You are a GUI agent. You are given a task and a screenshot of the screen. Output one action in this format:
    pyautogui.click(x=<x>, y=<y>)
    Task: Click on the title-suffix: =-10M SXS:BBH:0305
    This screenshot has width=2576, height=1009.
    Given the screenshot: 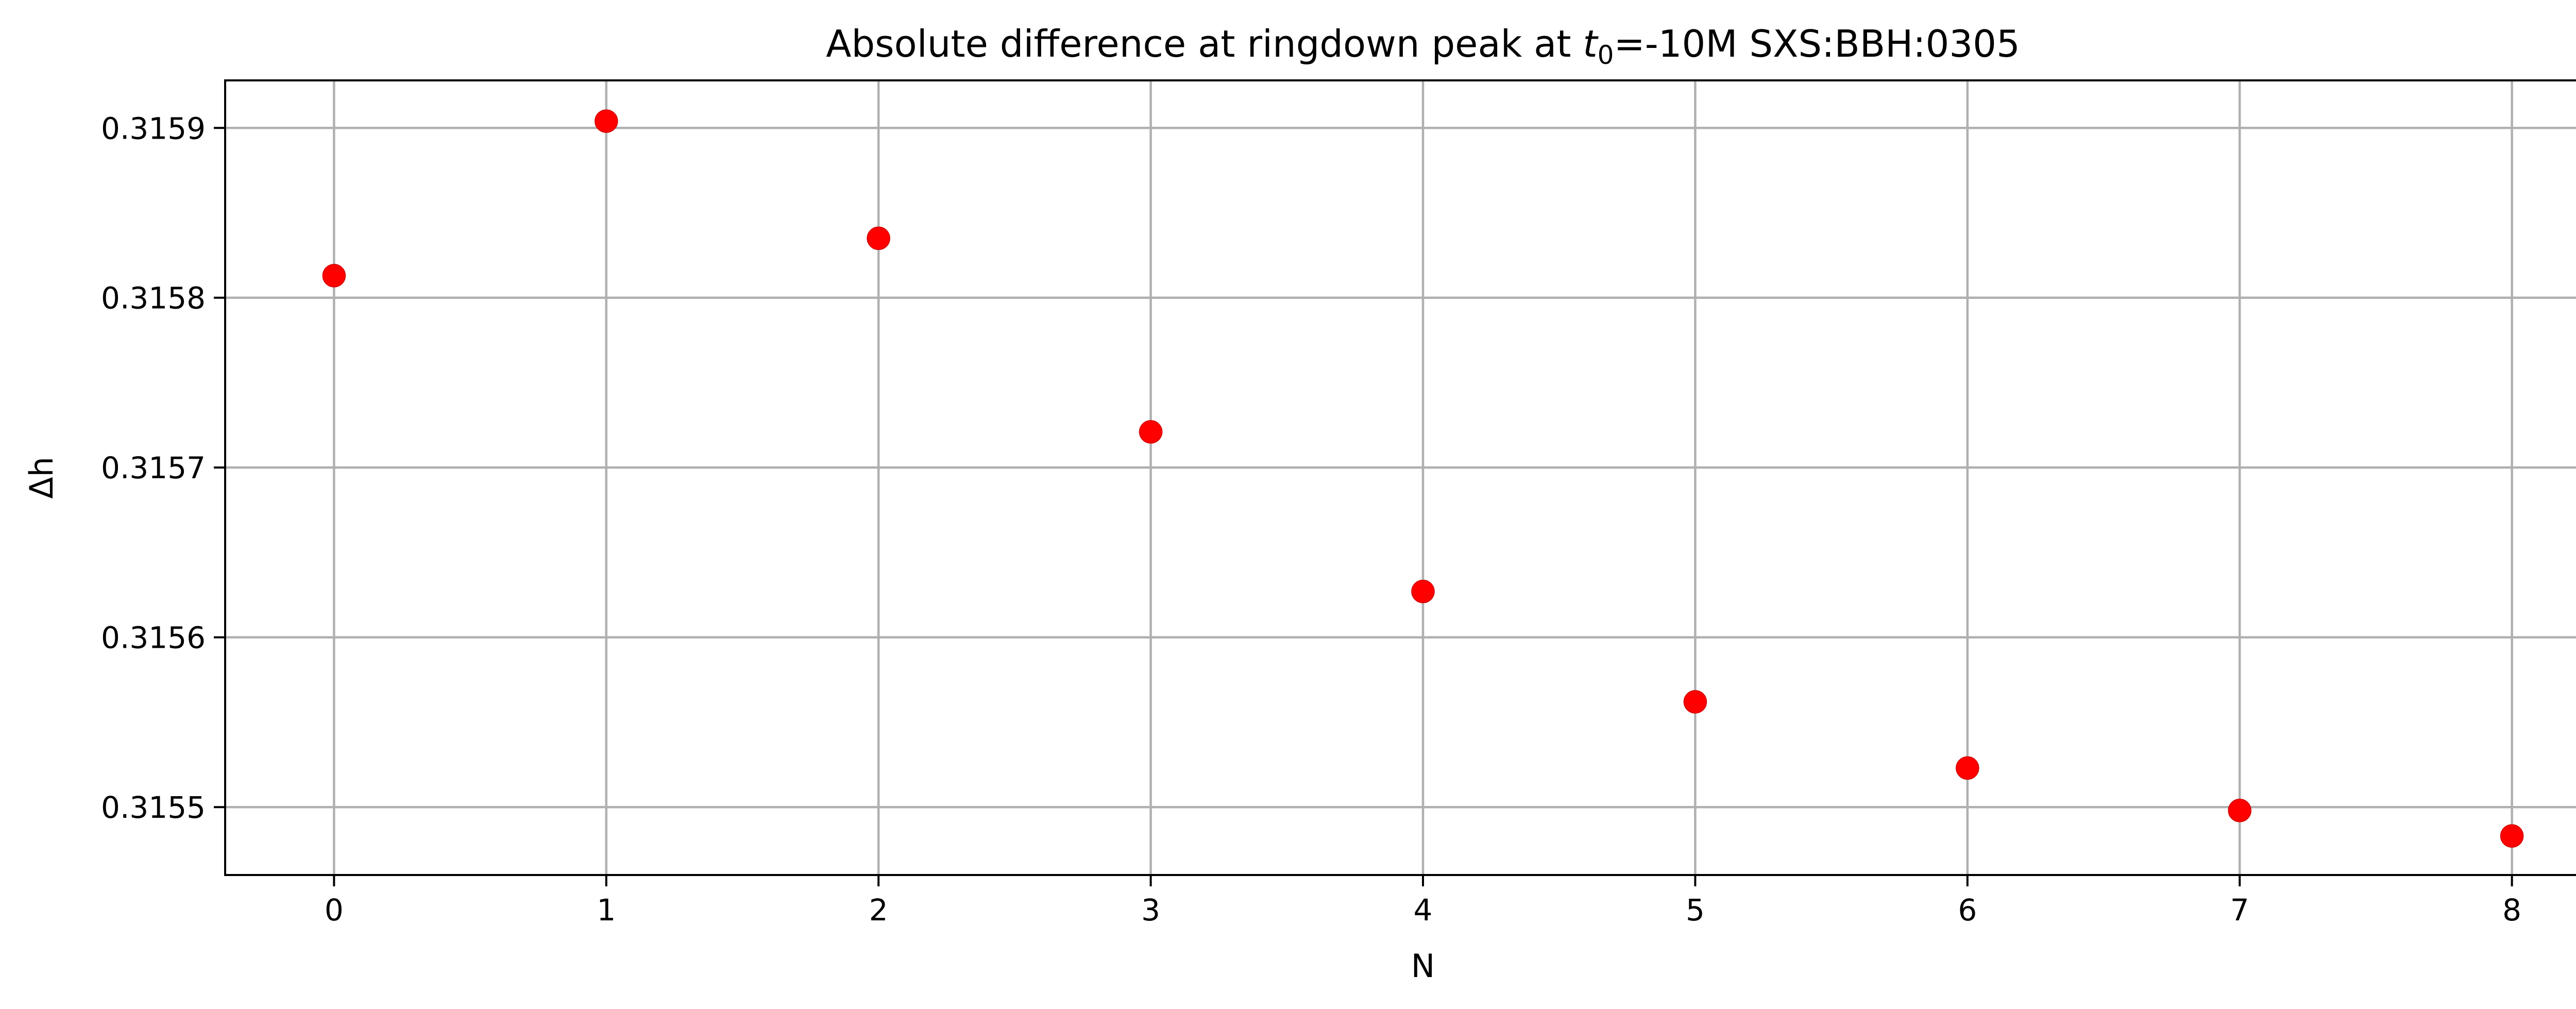 What is the action you would take?
    pyautogui.click(x=1817, y=44)
    